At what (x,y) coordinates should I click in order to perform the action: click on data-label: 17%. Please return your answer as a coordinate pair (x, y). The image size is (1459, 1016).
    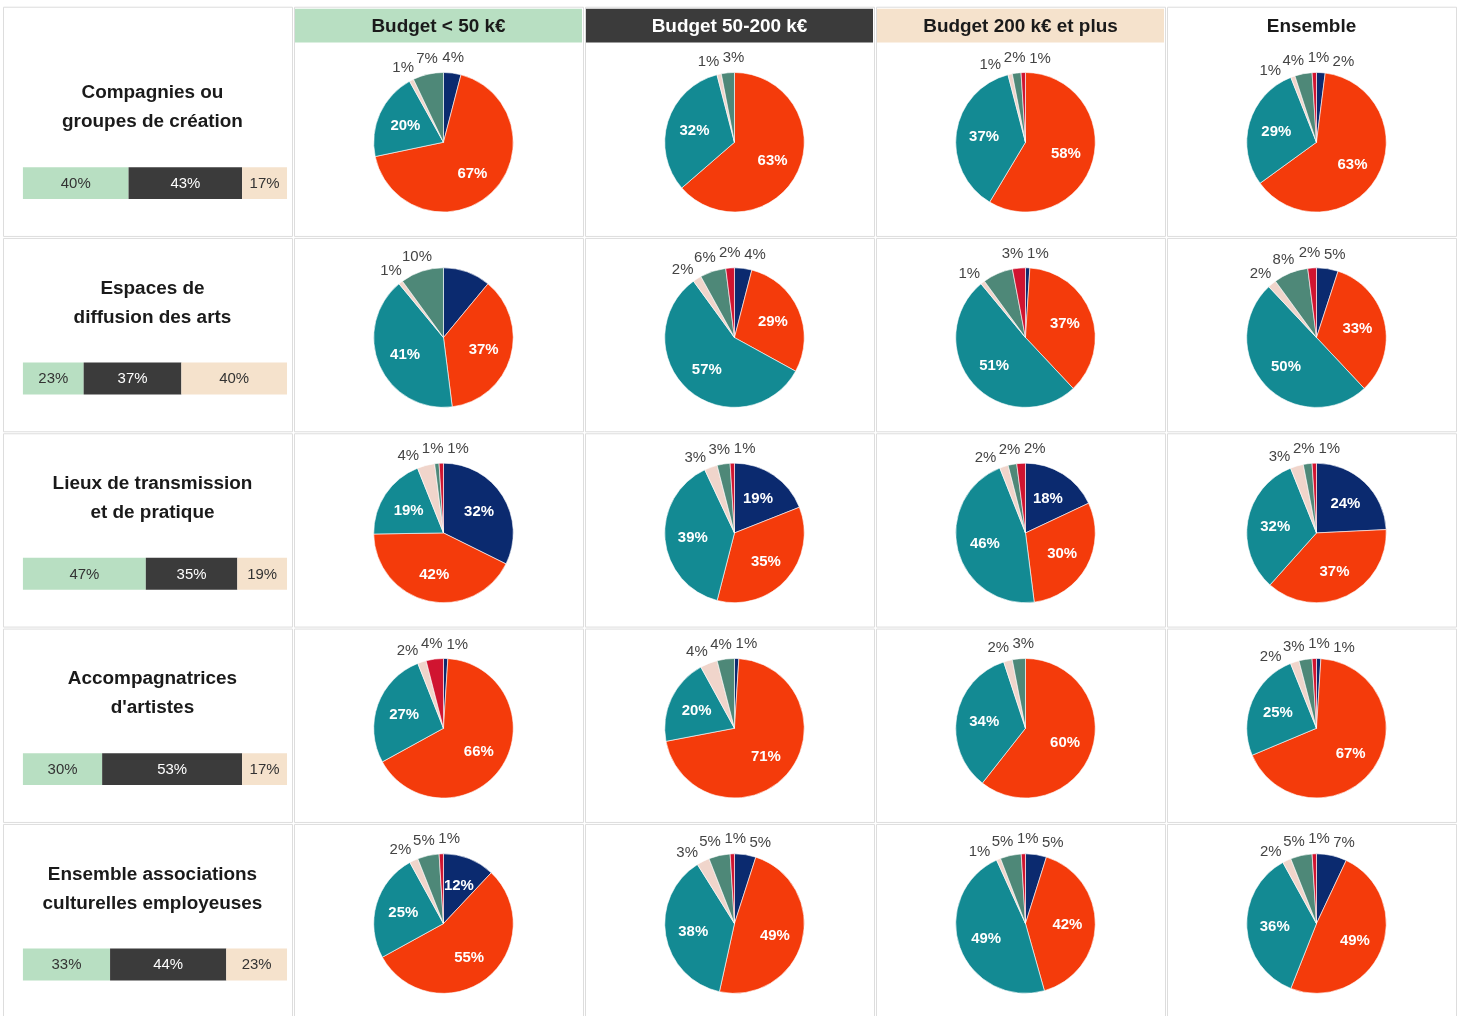
    Looking at the image, I should click on (264, 769).